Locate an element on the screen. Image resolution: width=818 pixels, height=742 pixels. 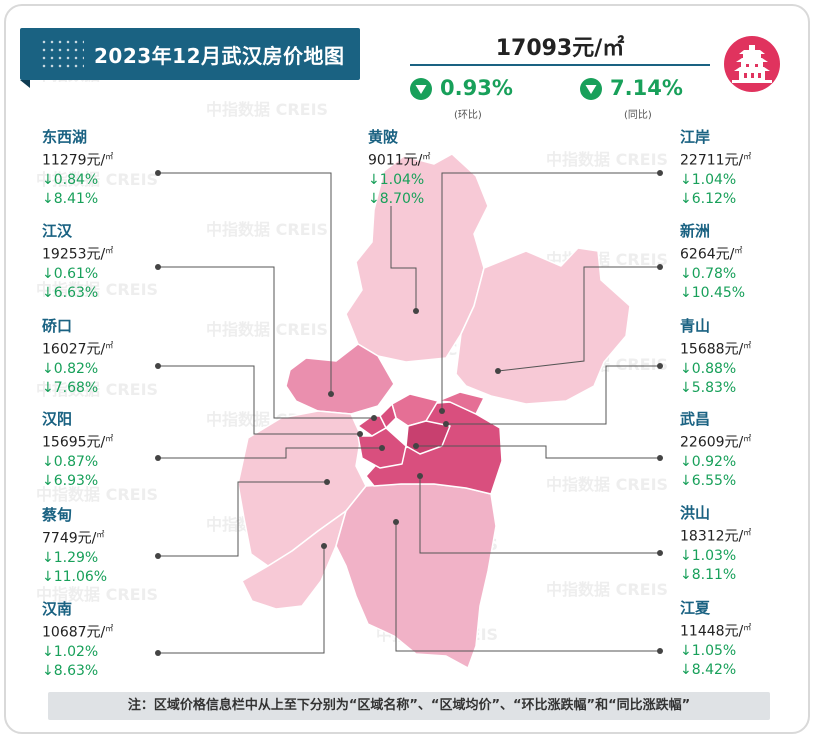
district-hannan: 汉南 10687元/㎡ ↓1.02% ↓8.63% is located at coordinates (112, 640).